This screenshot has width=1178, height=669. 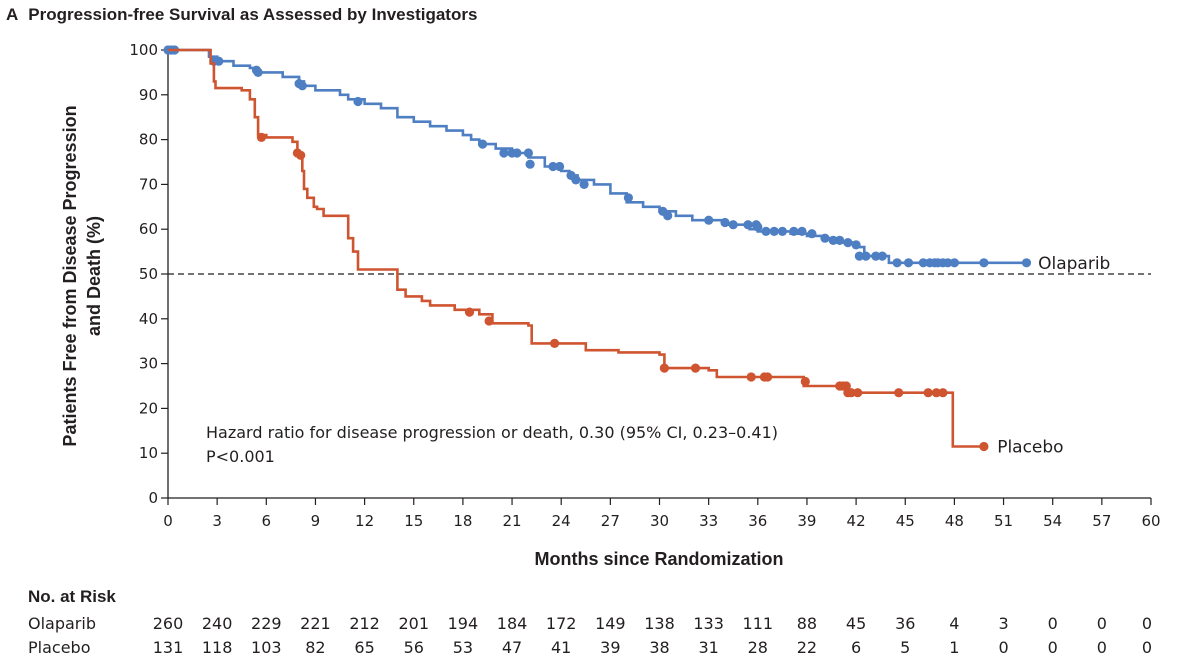 What do you see at coordinates (659, 623) in the screenshot?
I see `risk-cell: 138` at bounding box center [659, 623].